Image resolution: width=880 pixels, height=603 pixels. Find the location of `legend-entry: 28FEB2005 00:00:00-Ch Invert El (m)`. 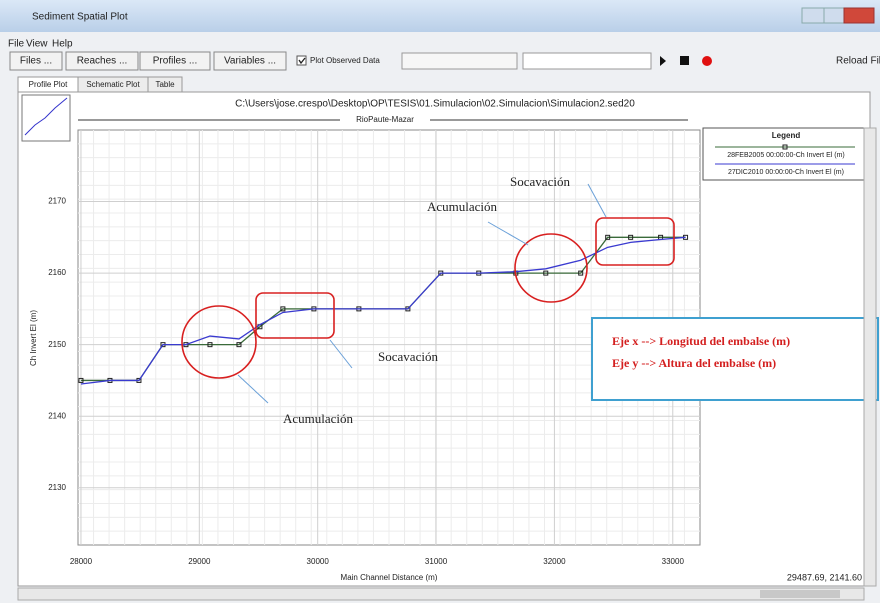

legend-entry: 28FEB2005 00:00:00-Ch Invert El (m) is located at coordinates (786, 155).